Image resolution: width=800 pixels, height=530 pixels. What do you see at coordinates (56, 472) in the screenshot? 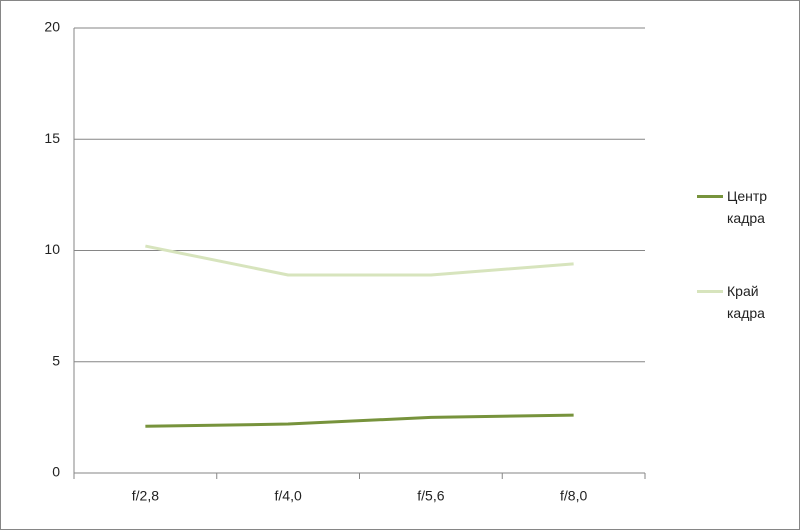
I see `y-tick-label: 0` at bounding box center [56, 472].